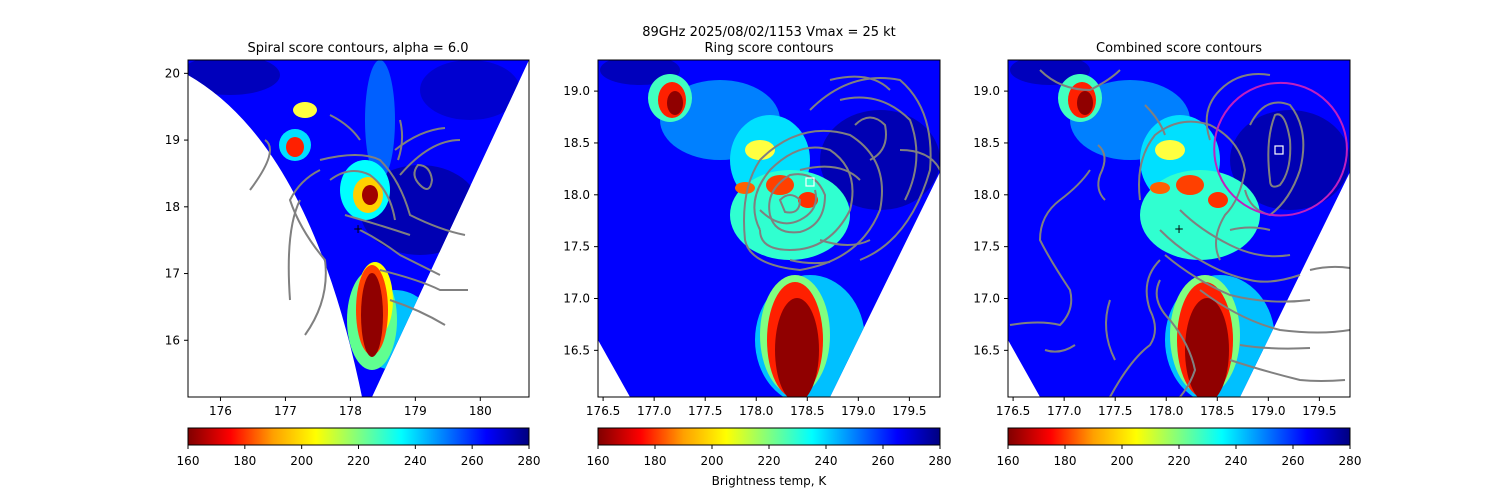 The width and height of the screenshot is (1500, 500). What do you see at coordinates (1179, 447) in the screenshot?
I see `colorbar-3: 160 180 200 220 240 260 280` at bounding box center [1179, 447].